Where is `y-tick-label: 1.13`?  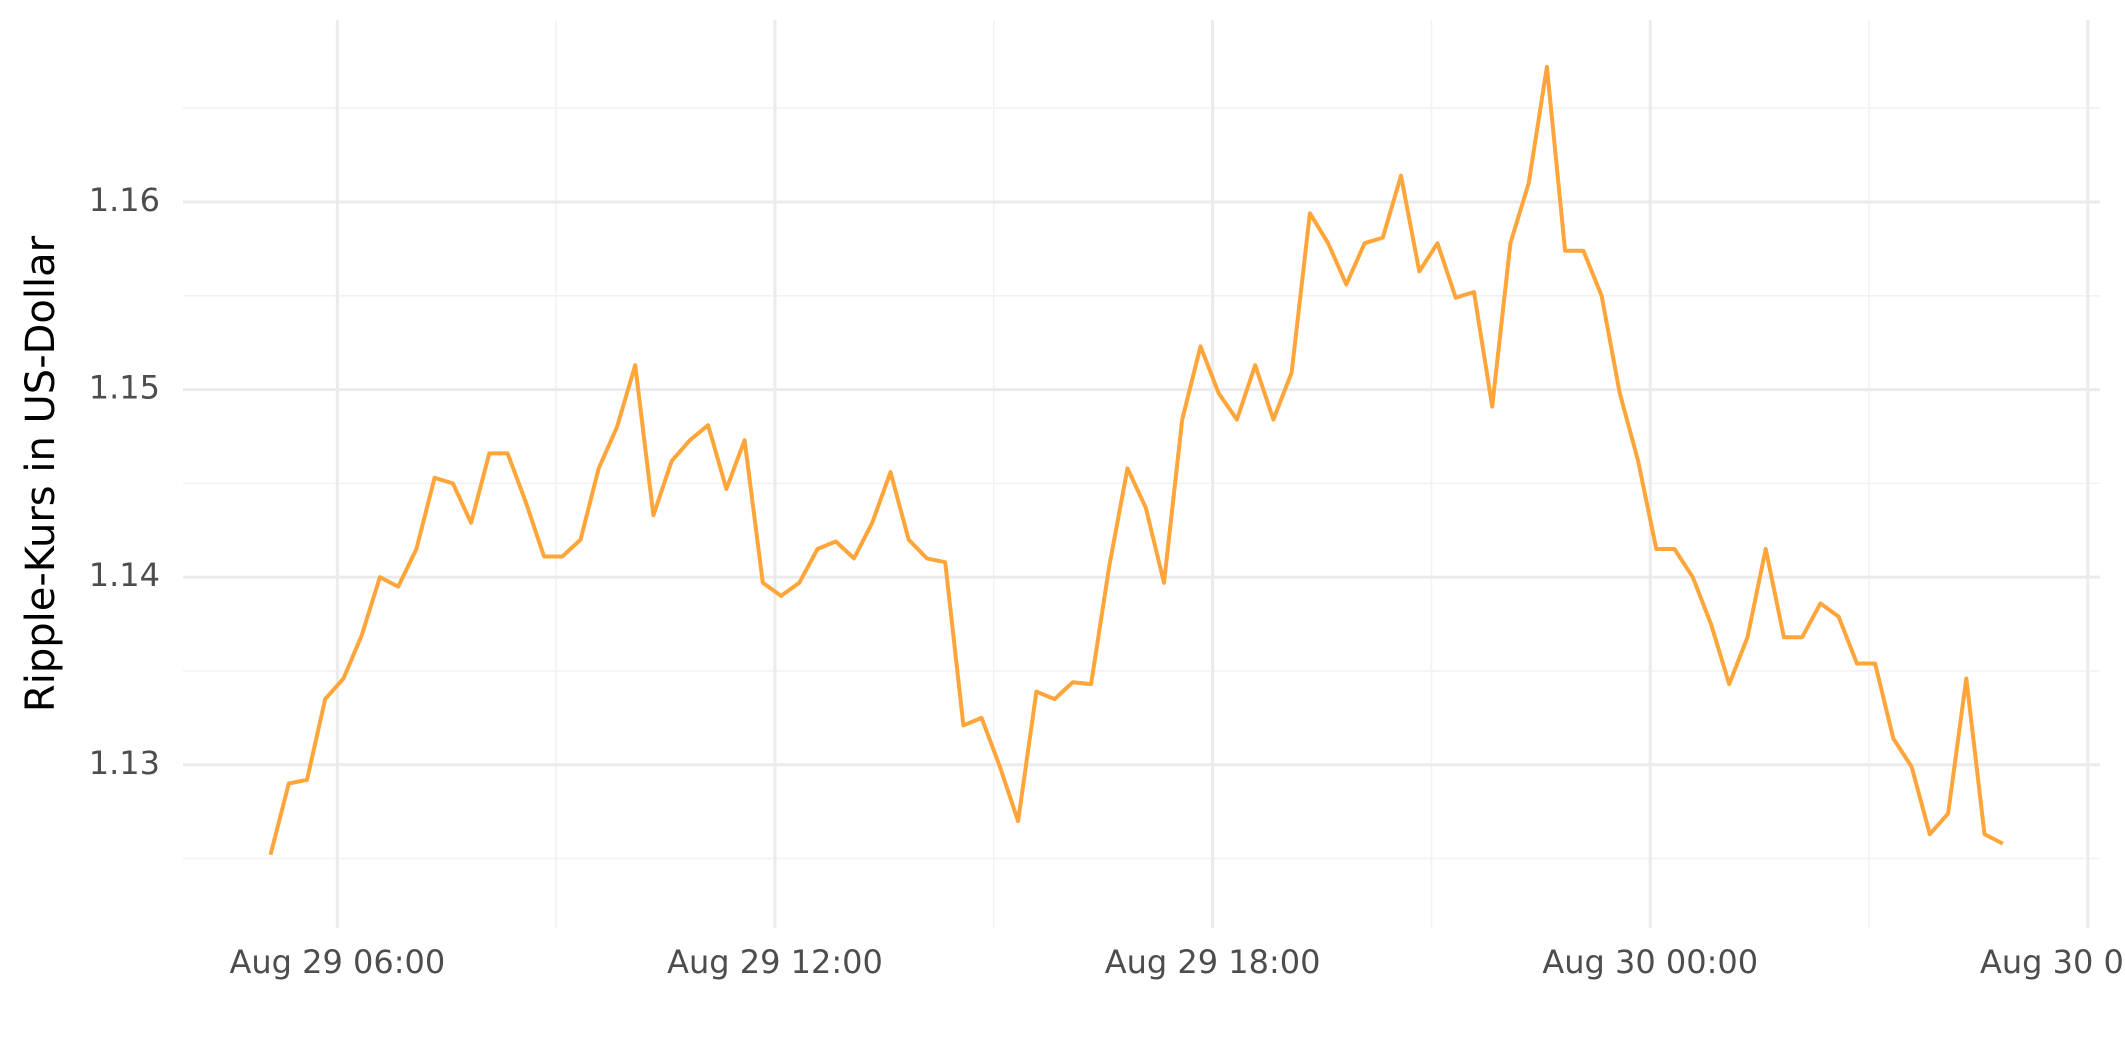
y-tick-label: 1.13 is located at coordinates (124, 763).